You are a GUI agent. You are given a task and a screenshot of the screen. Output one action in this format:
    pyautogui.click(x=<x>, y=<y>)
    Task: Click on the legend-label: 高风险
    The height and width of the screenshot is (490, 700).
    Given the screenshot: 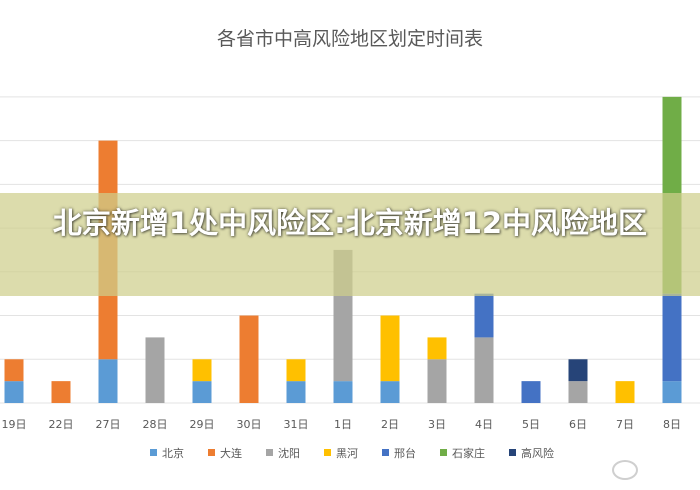 What is the action you would take?
    pyautogui.click(x=537, y=453)
    